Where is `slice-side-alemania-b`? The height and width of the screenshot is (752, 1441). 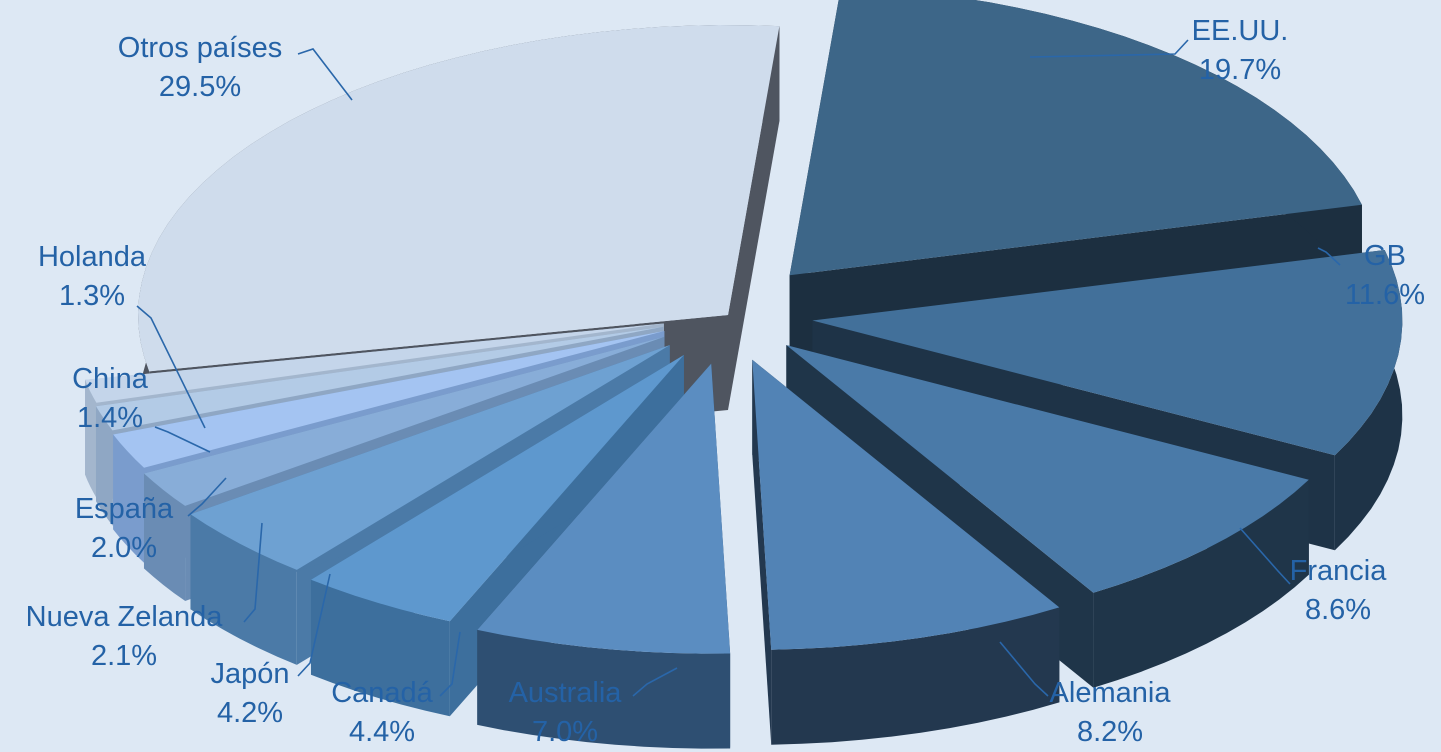 slice-side-alemania-b is located at coordinates (762, 552).